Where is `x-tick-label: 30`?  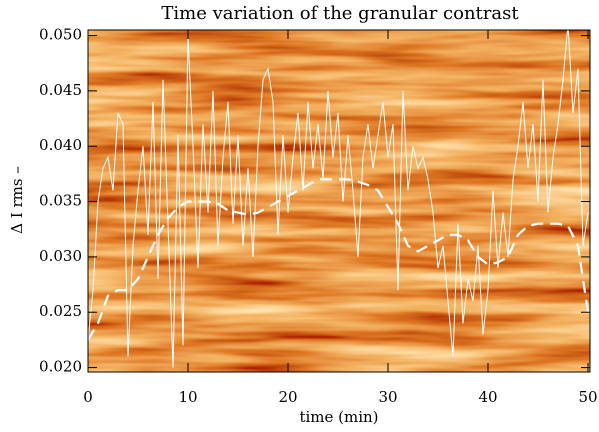 x-tick-label: 30 is located at coordinates (387, 397).